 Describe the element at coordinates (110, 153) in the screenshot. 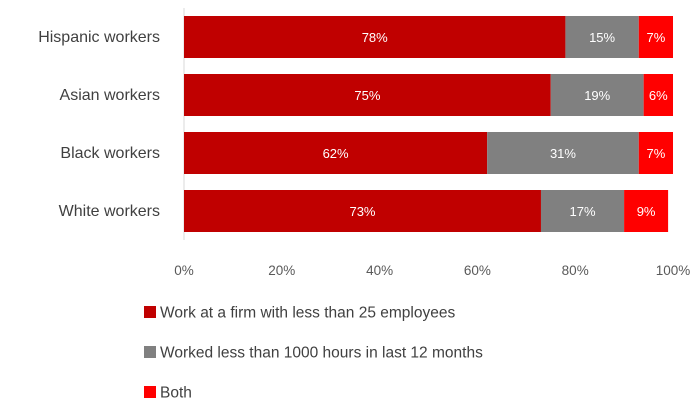

I see `category-label: Black workers` at that location.